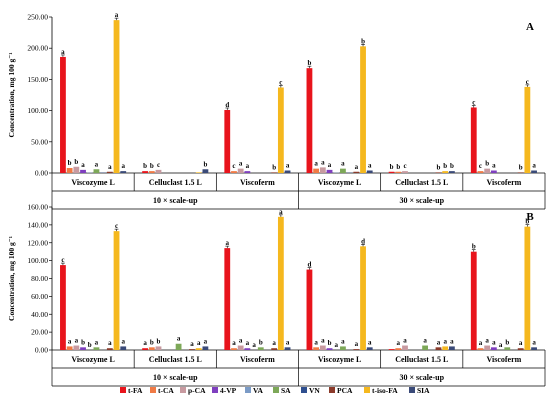 The image size is (550, 400). Describe the element at coordinates (345, 390) in the screenshot. I see `legend-label: PCA` at that location.